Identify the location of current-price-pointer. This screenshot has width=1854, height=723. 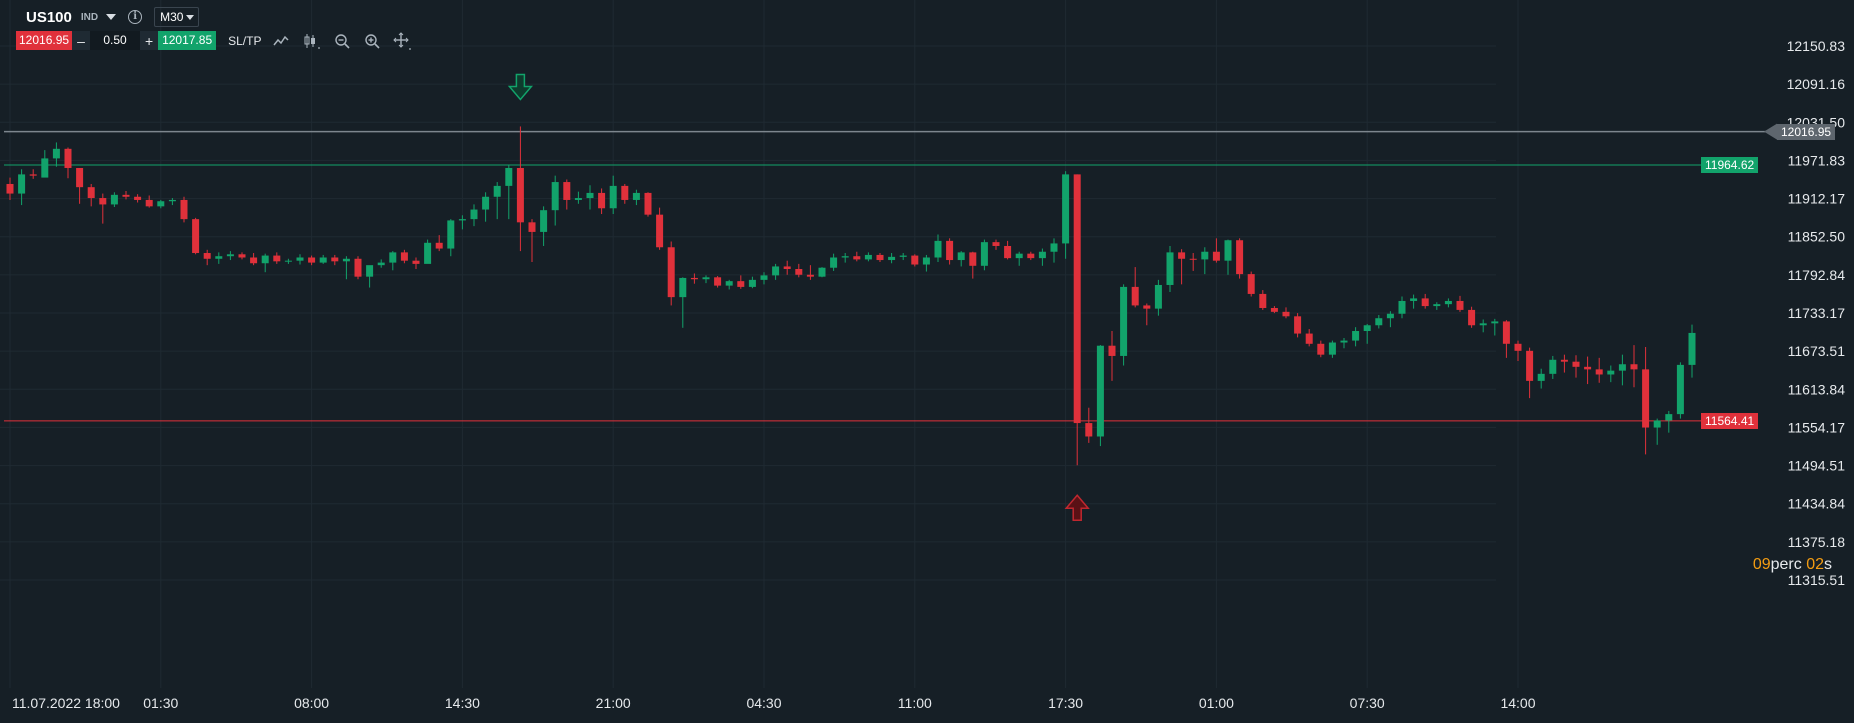
(1770, 131).